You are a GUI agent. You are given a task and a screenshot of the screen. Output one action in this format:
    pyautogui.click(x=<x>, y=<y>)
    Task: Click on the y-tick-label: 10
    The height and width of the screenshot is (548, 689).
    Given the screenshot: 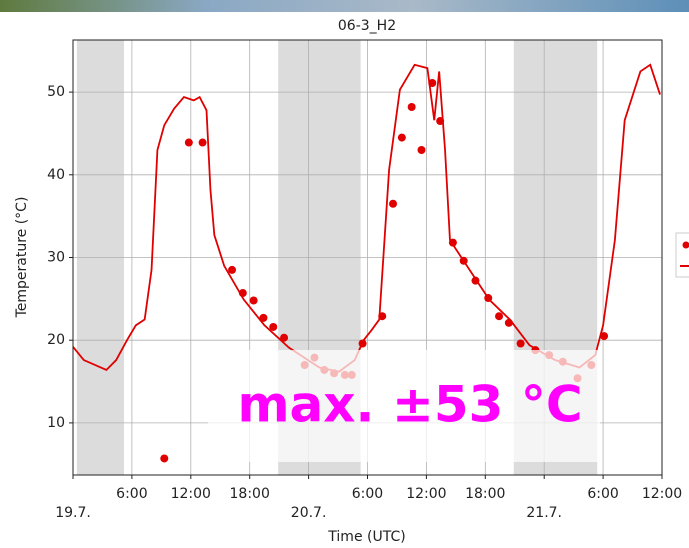 What is the action you would take?
    pyautogui.click(x=56, y=423)
    